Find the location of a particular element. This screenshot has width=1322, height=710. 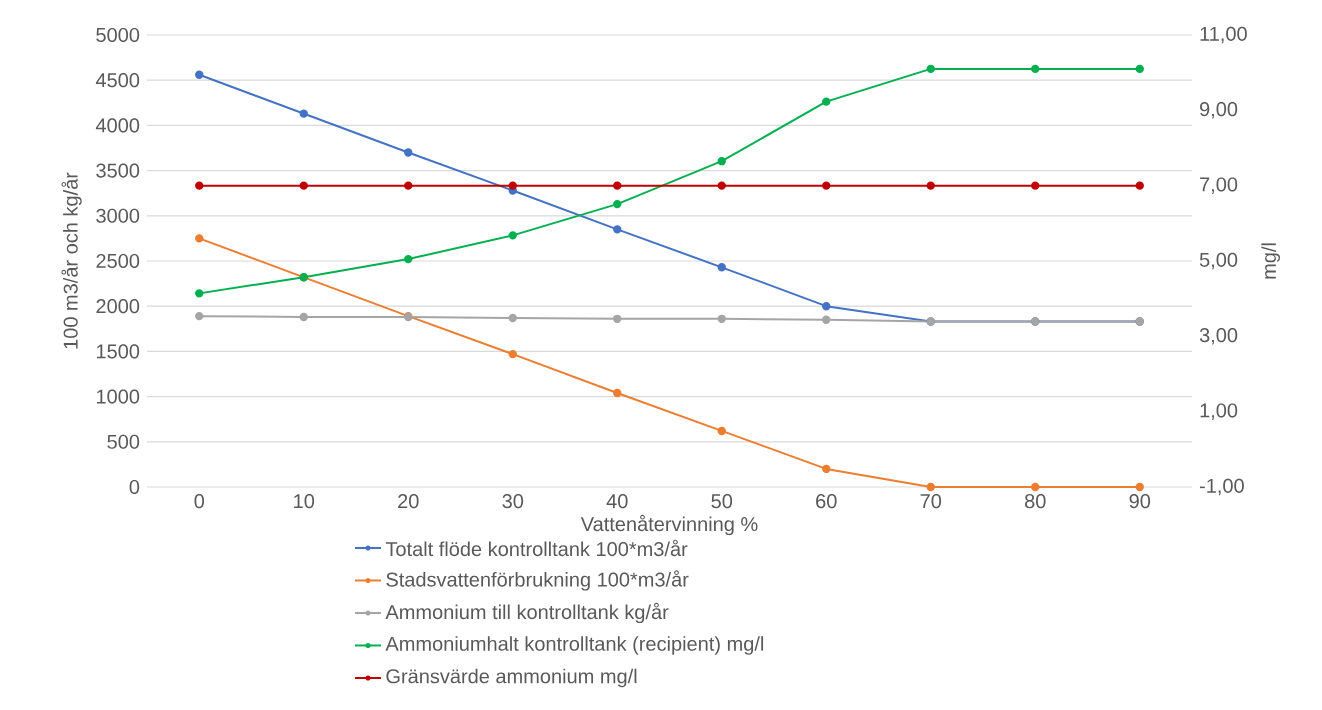

legend-label: Ammonium till kontrolltank kg/år is located at coordinates (527, 613).